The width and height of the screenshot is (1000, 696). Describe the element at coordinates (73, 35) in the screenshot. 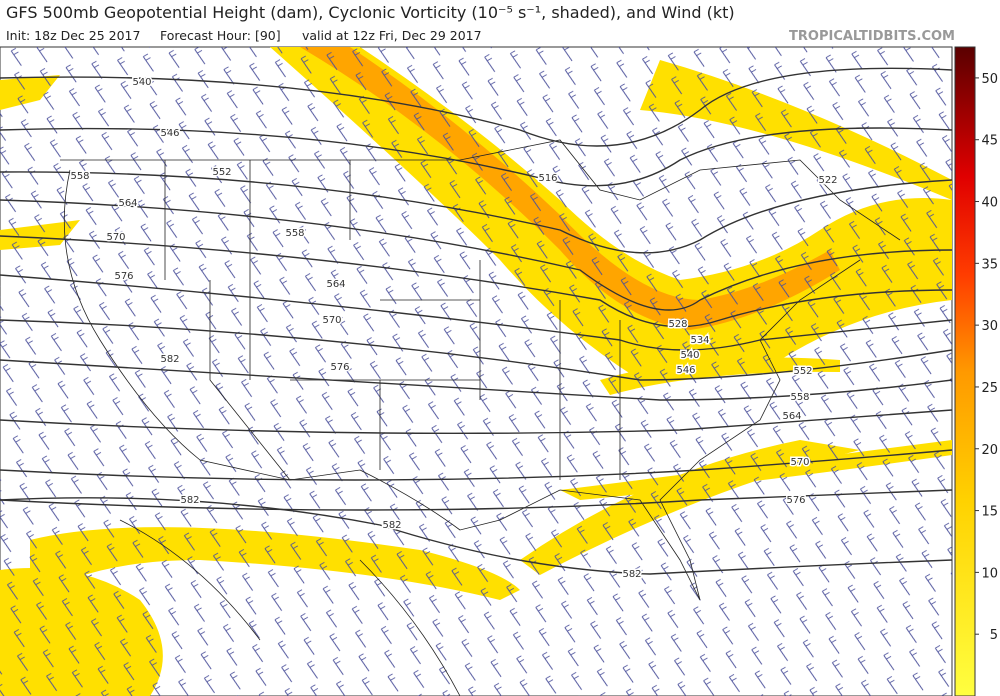

I see `init: Init: 18z Dec 25 2017` at that location.